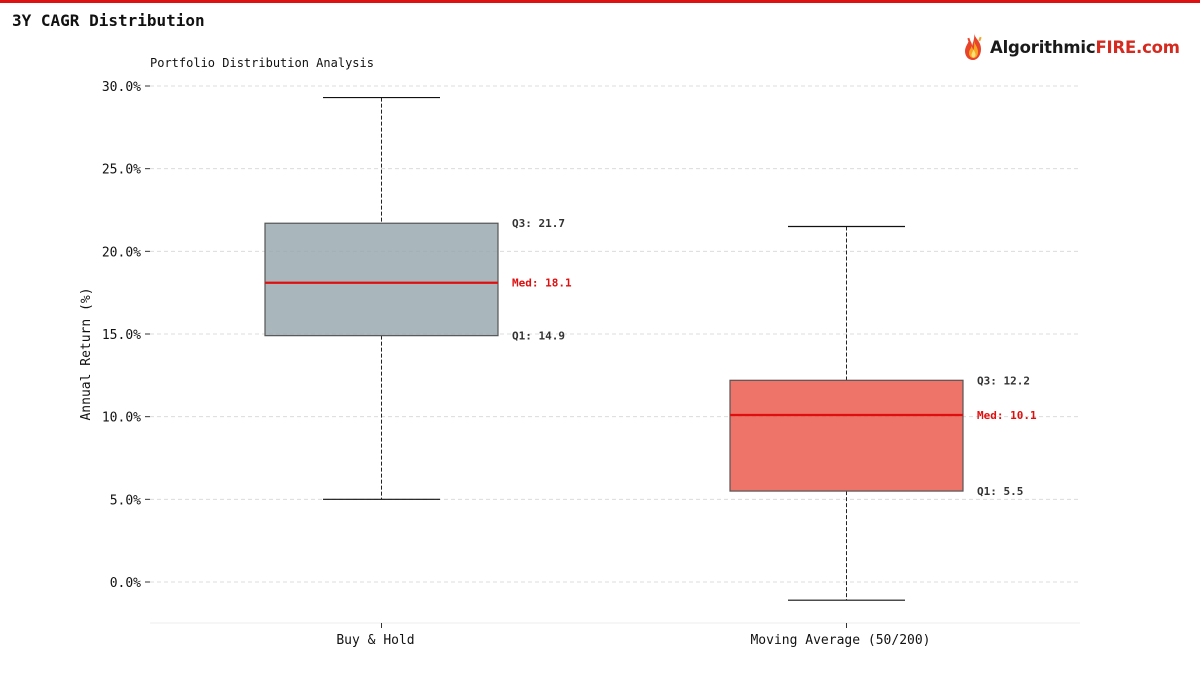 The image size is (1200, 700). I want to click on y-tick-label: 25.0%, so click(121, 170).